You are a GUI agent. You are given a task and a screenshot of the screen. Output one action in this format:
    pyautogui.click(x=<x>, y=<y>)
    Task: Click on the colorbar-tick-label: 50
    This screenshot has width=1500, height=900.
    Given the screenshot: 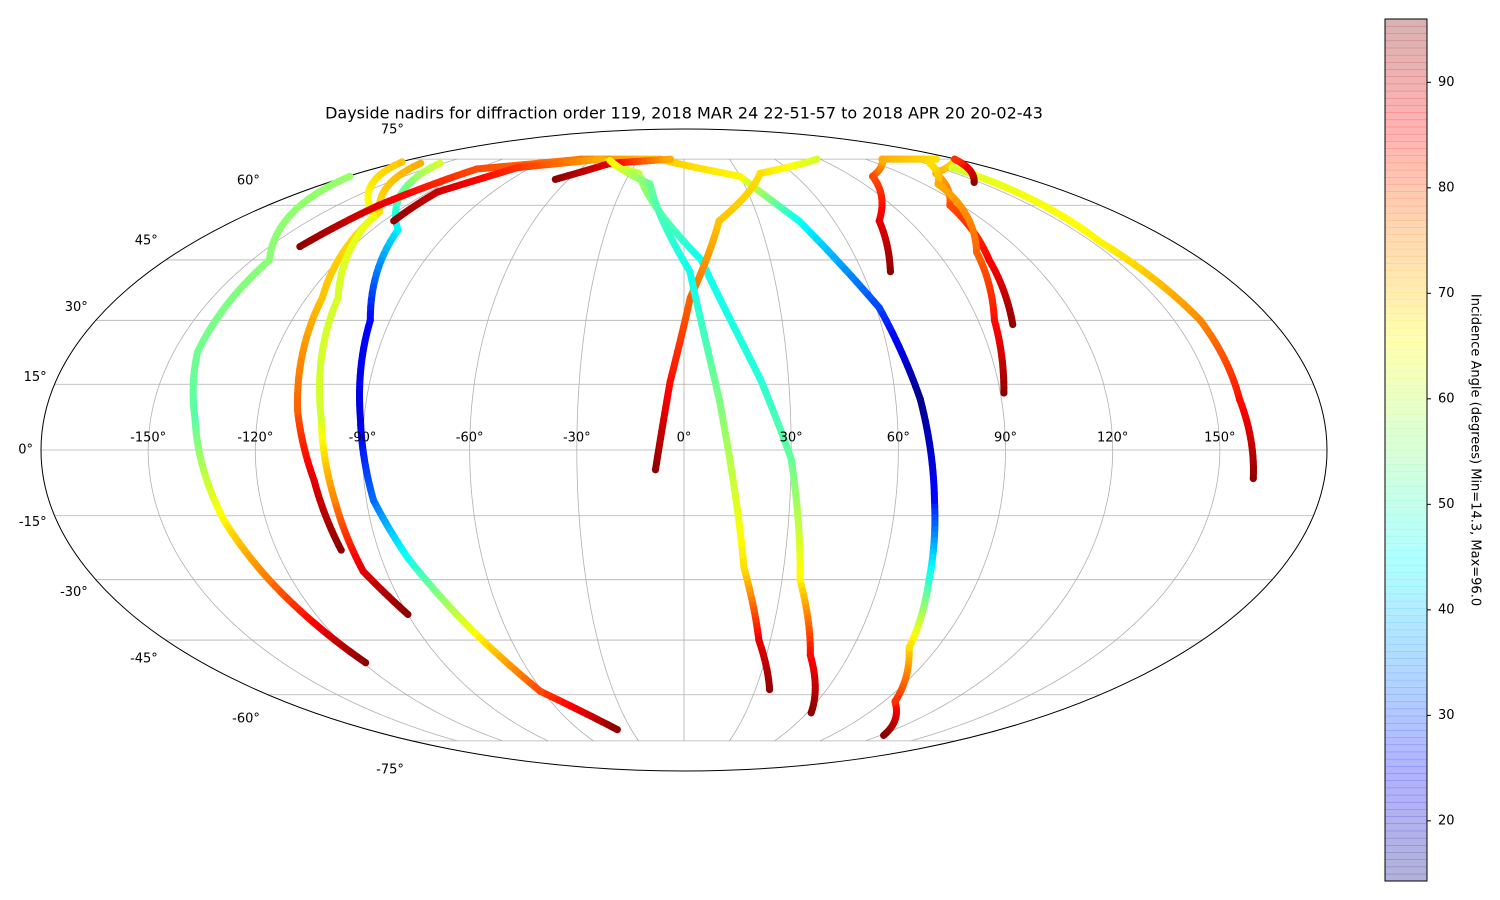 What is the action you would take?
    pyautogui.click(x=1446, y=504)
    